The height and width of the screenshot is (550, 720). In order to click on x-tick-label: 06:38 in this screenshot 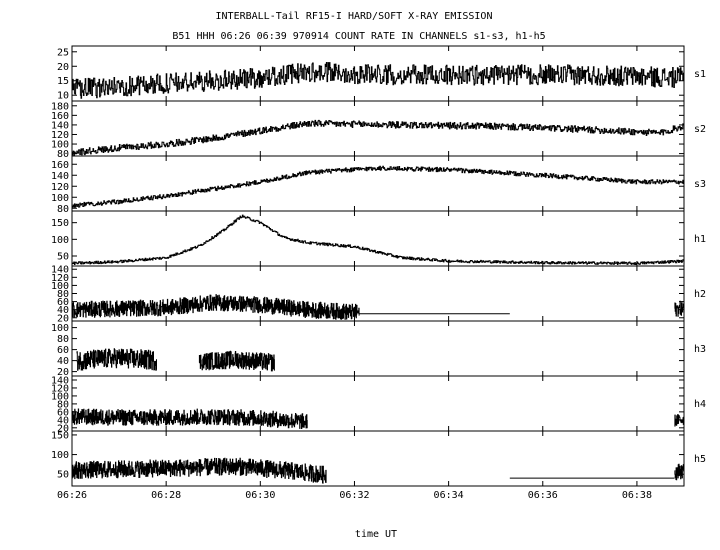, I will do `click(637, 495)`.